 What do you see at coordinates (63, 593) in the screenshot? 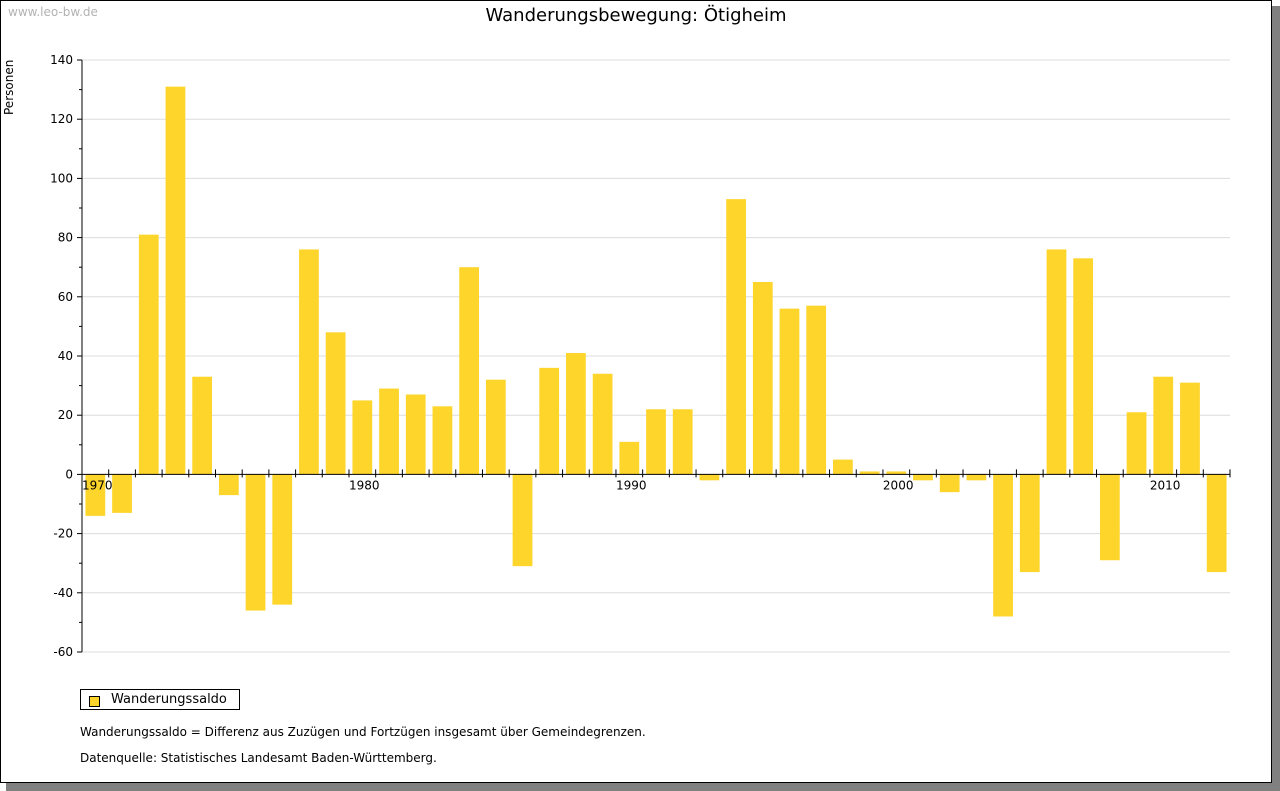
I see `y-tick-label: -40` at bounding box center [63, 593].